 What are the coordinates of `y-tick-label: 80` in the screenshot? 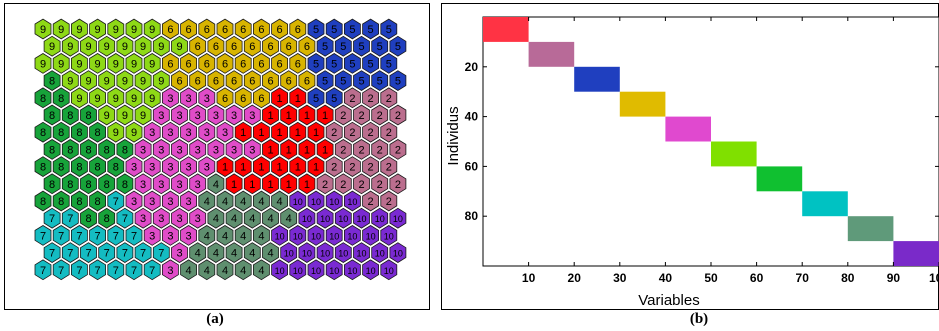 It's located at (472, 216).